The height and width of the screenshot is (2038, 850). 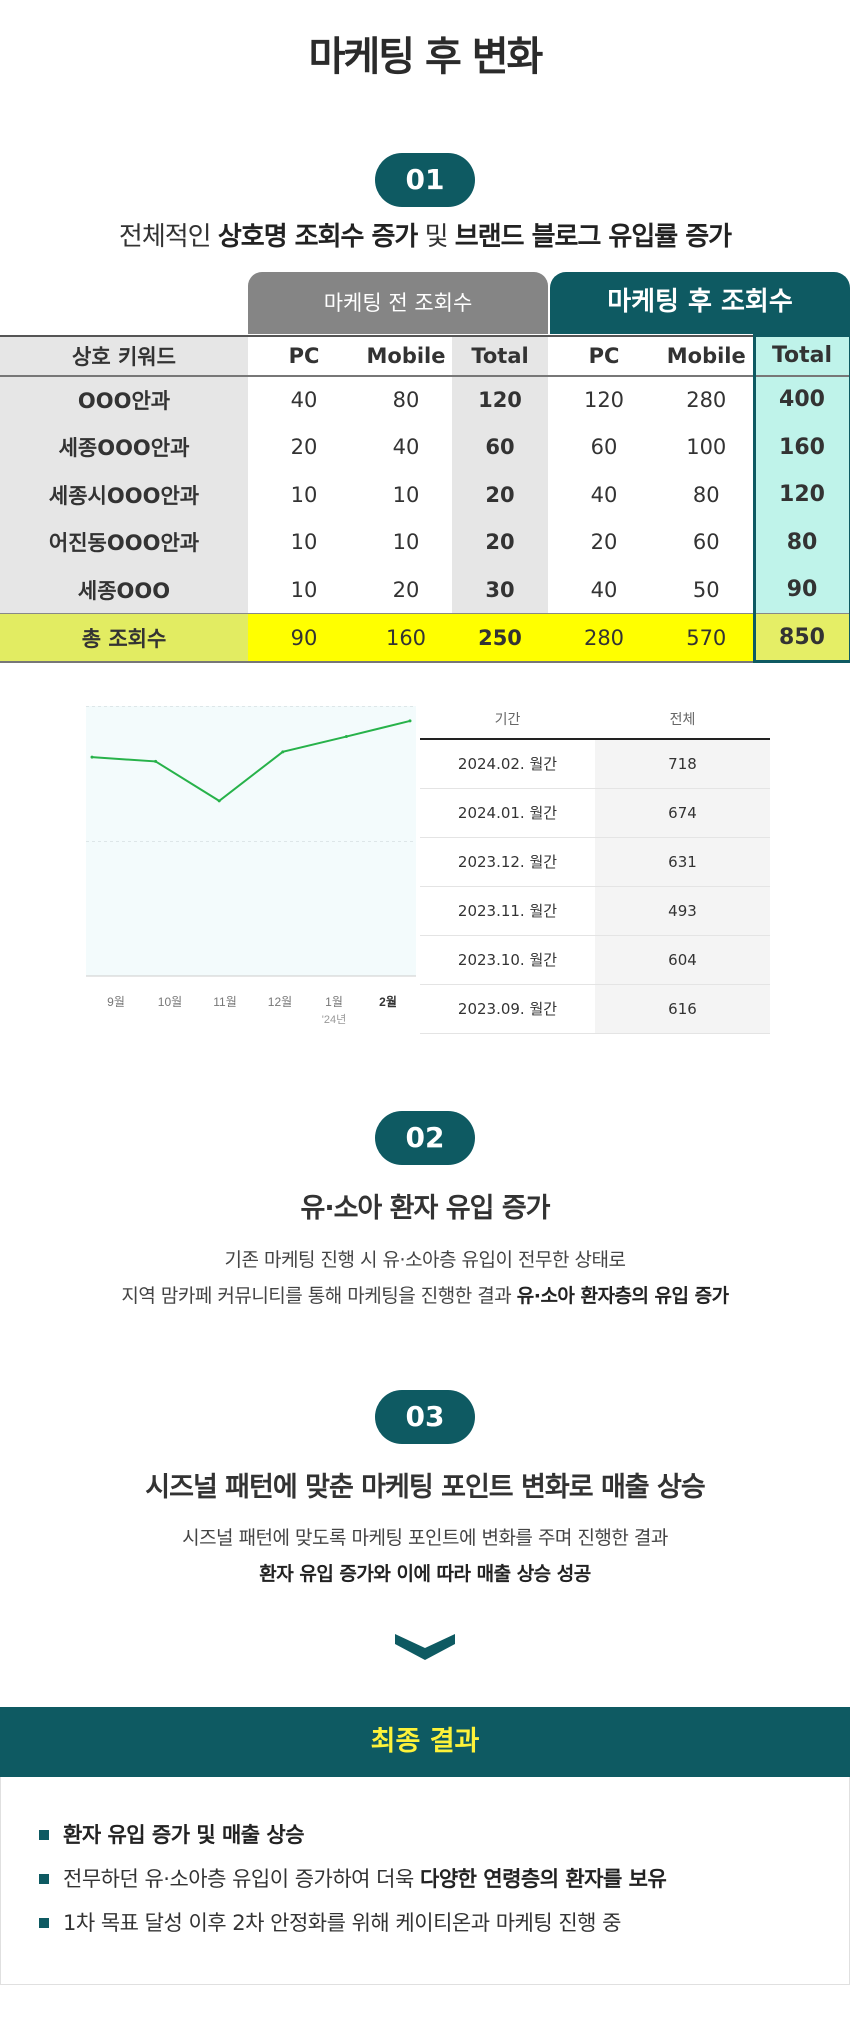 I want to click on table-cell: 50, so click(x=706, y=589).